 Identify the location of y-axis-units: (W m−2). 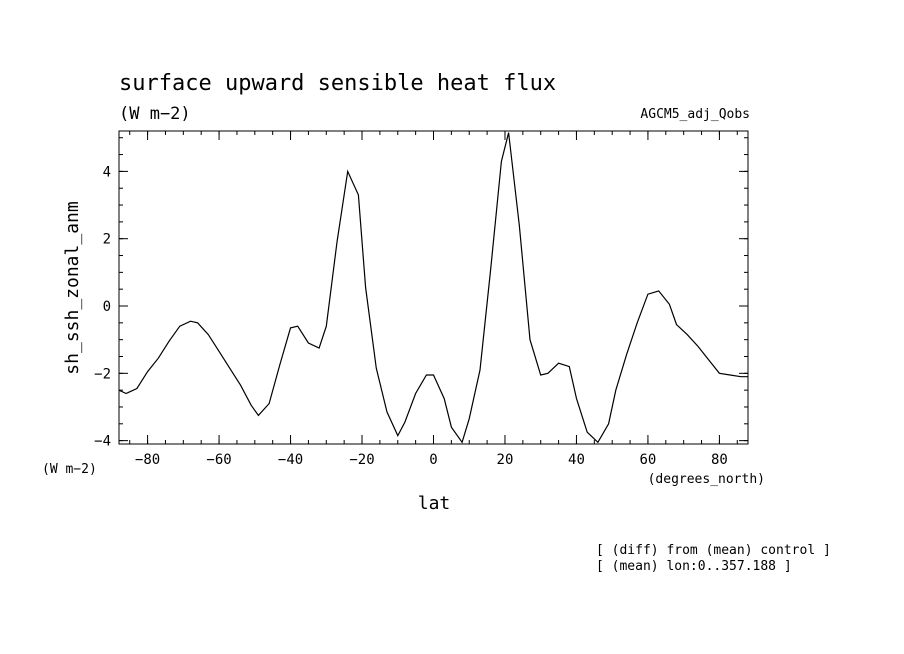
(69, 469).